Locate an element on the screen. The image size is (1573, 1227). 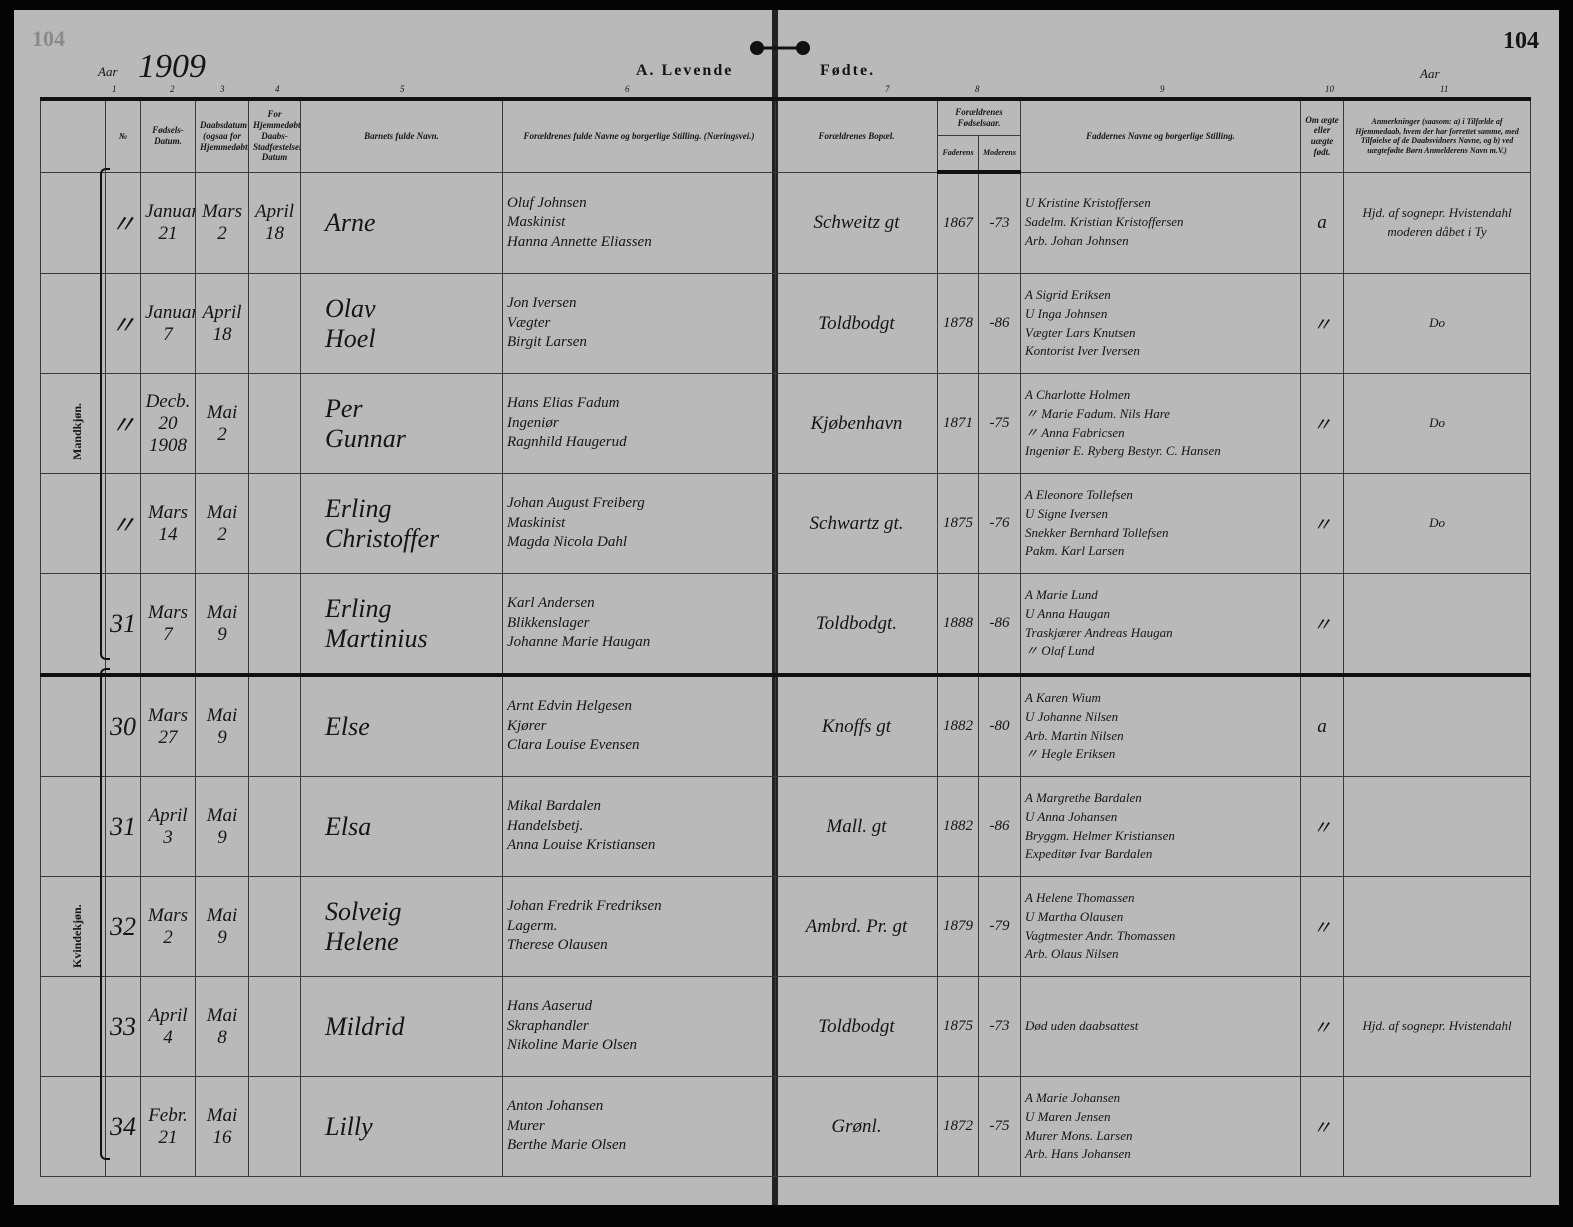
father-year-cell: 1875 is located at coordinates (958, 523).